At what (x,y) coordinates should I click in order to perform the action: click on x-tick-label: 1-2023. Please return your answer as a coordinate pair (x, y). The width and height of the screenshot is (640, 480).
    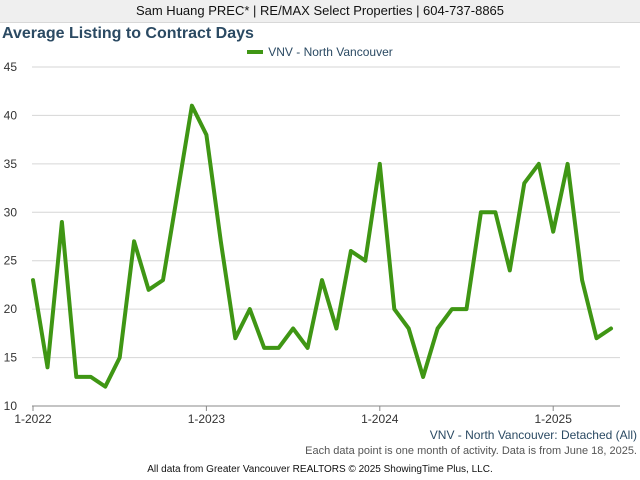
    Looking at the image, I should click on (207, 419).